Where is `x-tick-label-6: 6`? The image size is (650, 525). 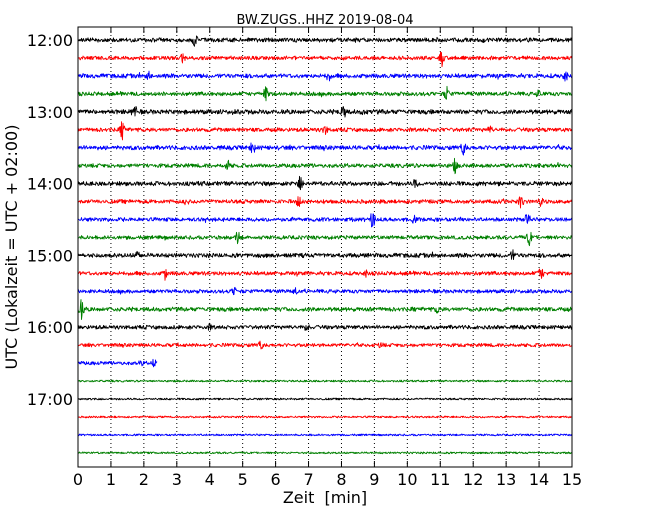
x-tick-label-6: 6 is located at coordinates (276, 479).